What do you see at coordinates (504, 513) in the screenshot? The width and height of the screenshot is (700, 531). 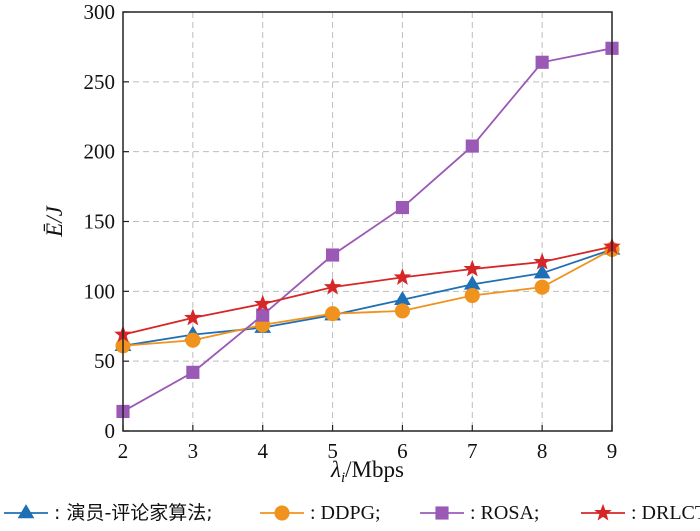 I see `legend-label: : ROSA;` at bounding box center [504, 513].